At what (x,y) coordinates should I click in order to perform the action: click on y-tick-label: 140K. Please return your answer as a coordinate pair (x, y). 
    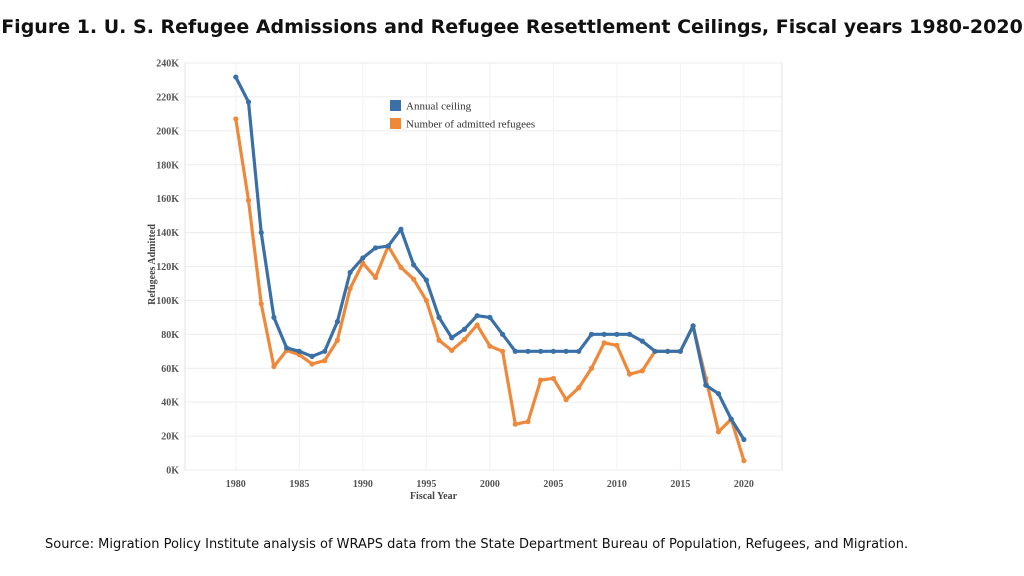
    Looking at the image, I should click on (167, 233).